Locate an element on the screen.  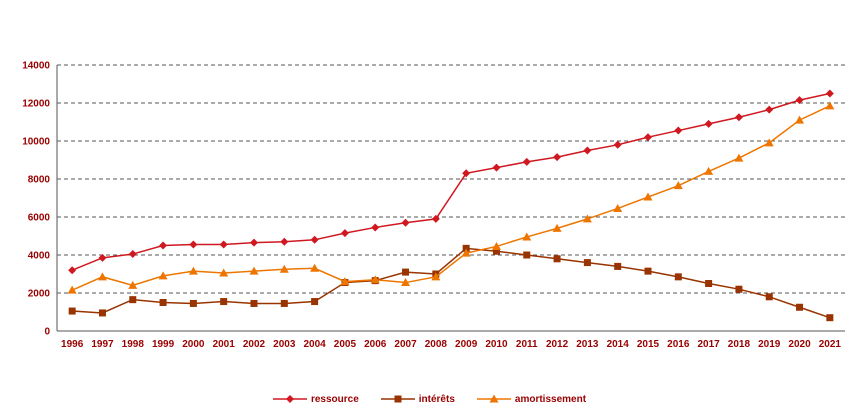
x-tick-label: 2020 is located at coordinates (799, 344).